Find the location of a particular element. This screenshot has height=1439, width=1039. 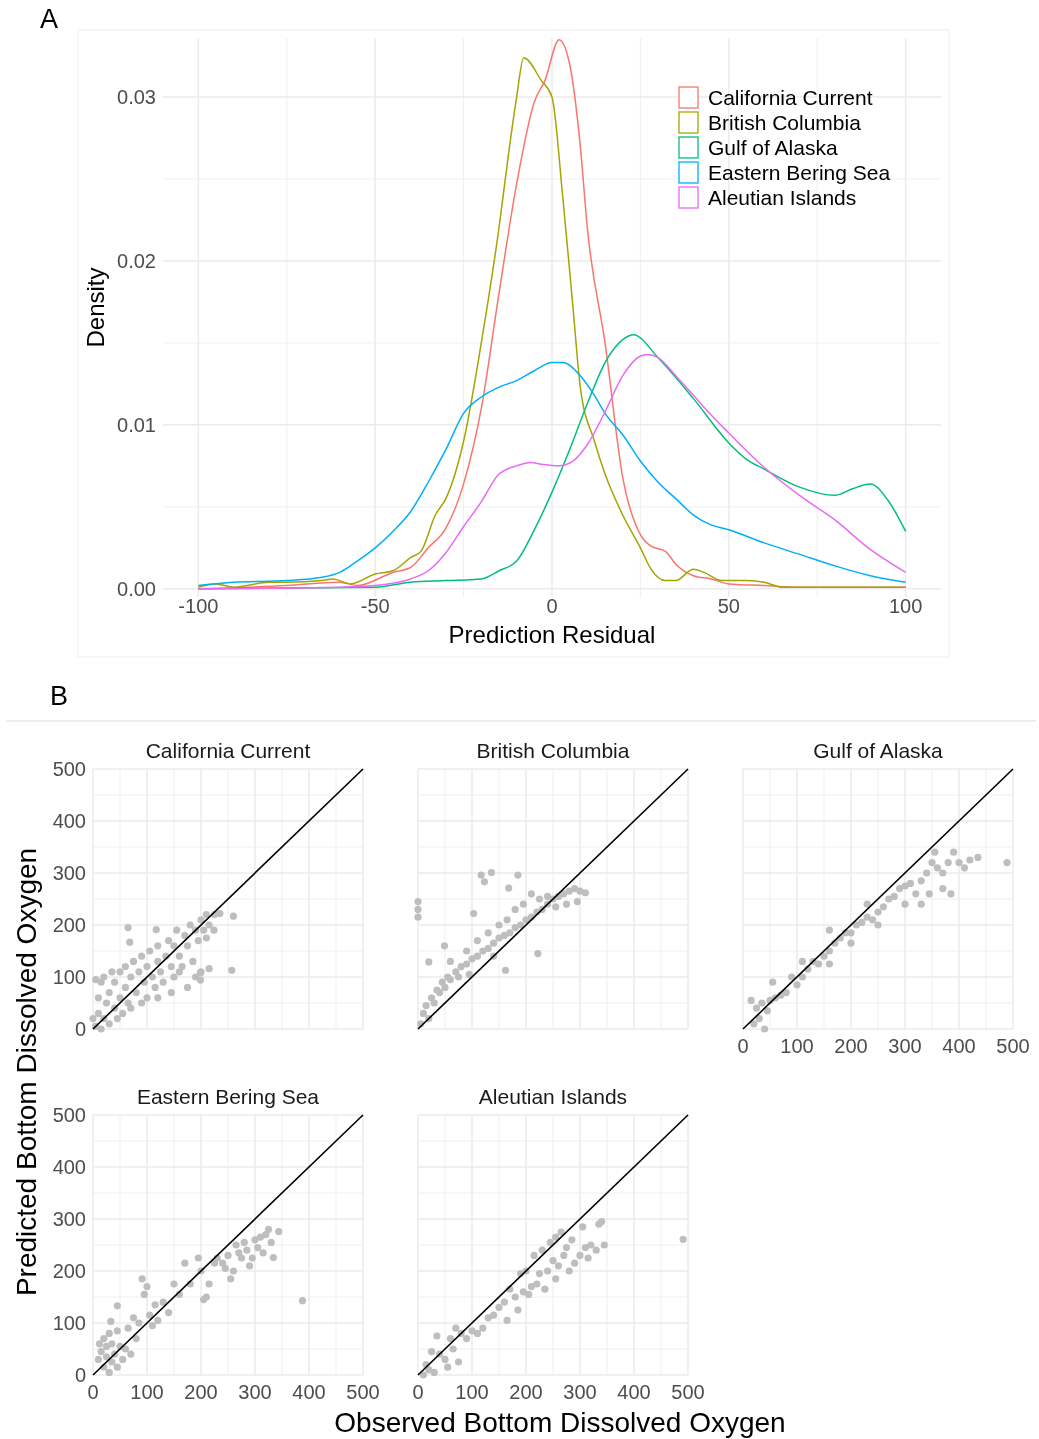

y-tick-label: 400 is located at coordinates (69, 821).